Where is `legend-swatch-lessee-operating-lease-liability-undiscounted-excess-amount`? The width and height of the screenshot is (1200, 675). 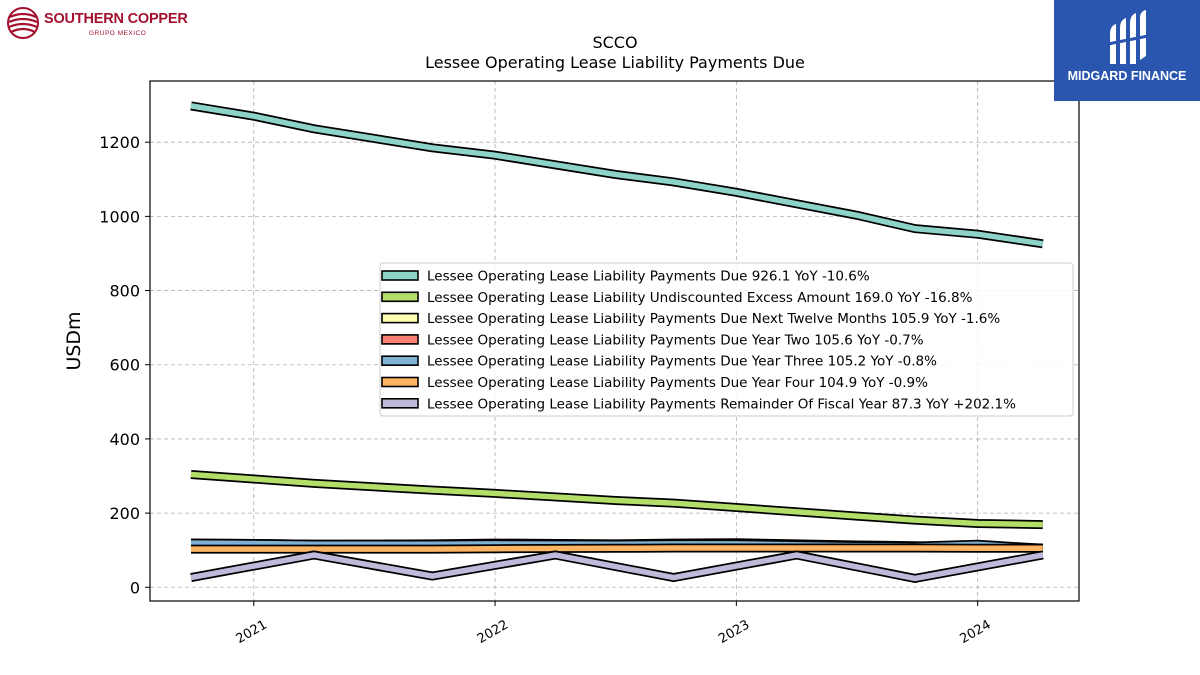
legend-swatch-lessee-operating-lease-liability-undiscounted-excess-amount is located at coordinates (400, 297).